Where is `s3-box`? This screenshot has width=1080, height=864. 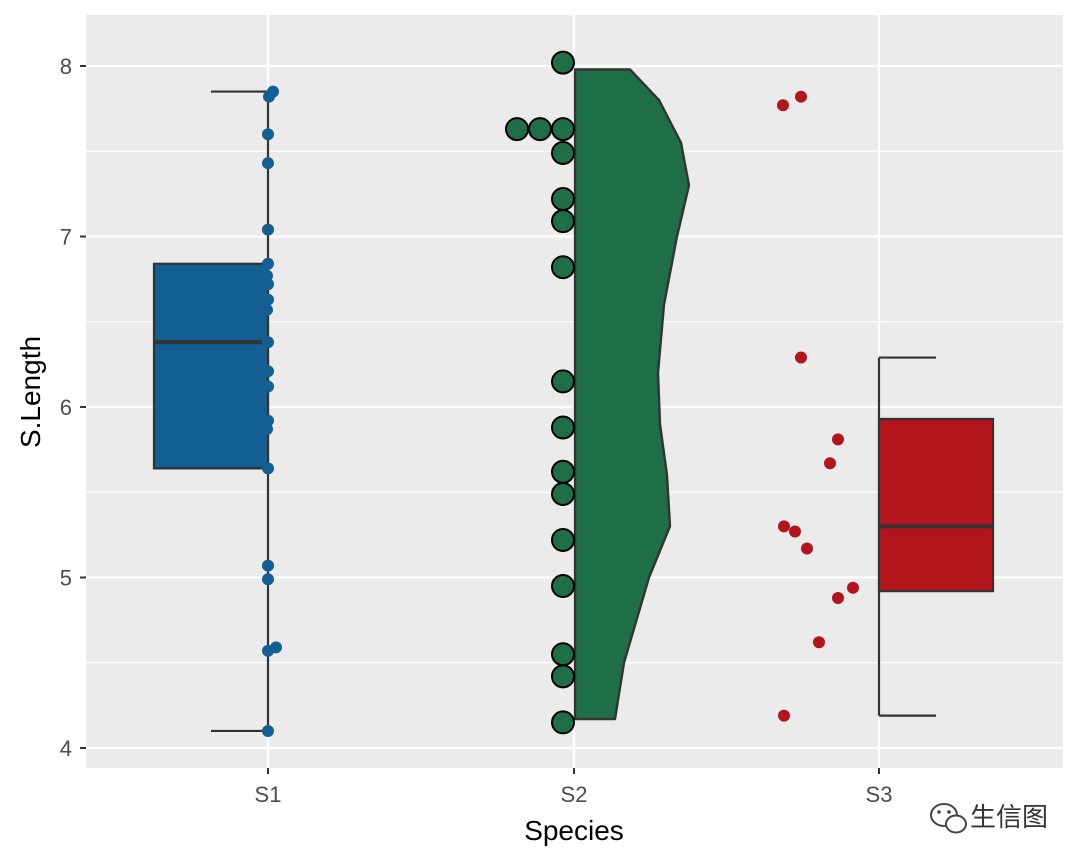 s3-box is located at coordinates (936, 505).